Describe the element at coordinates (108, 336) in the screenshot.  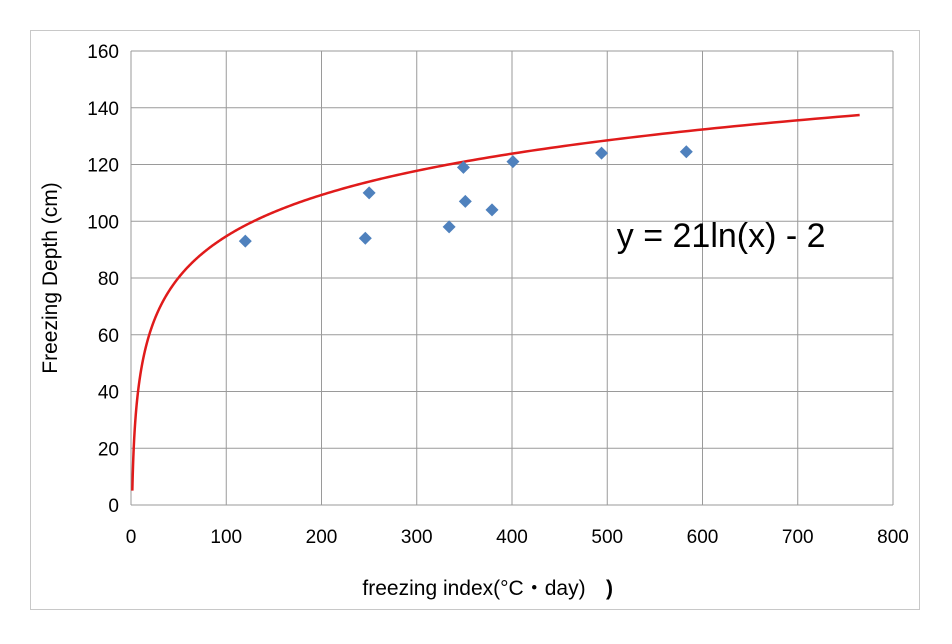
I see `y-tick-label: 60` at that location.